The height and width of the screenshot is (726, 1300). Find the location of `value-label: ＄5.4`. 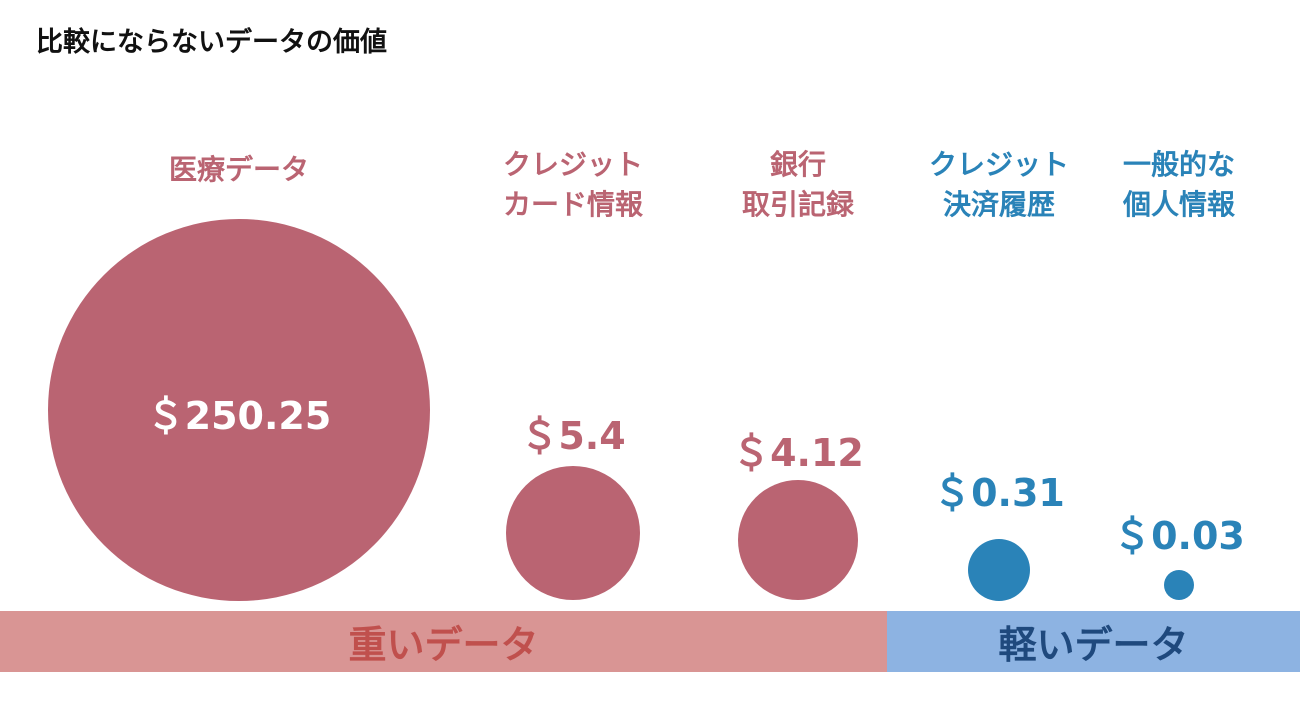

value-label: ＄5.4 is located at coordinates (573, 436).